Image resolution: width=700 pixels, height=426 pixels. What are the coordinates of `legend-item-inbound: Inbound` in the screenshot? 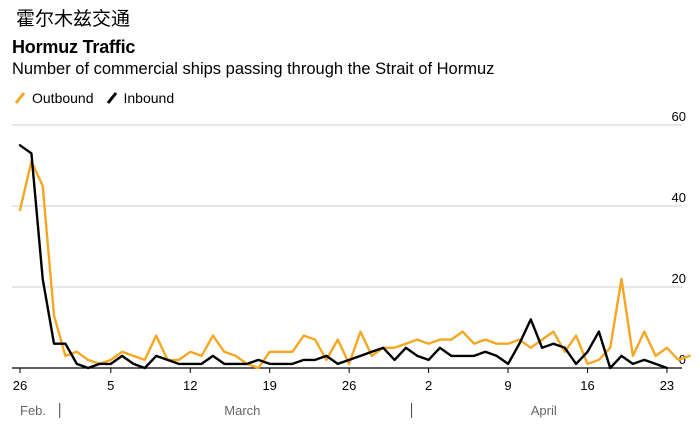 It's located at (140, 98).